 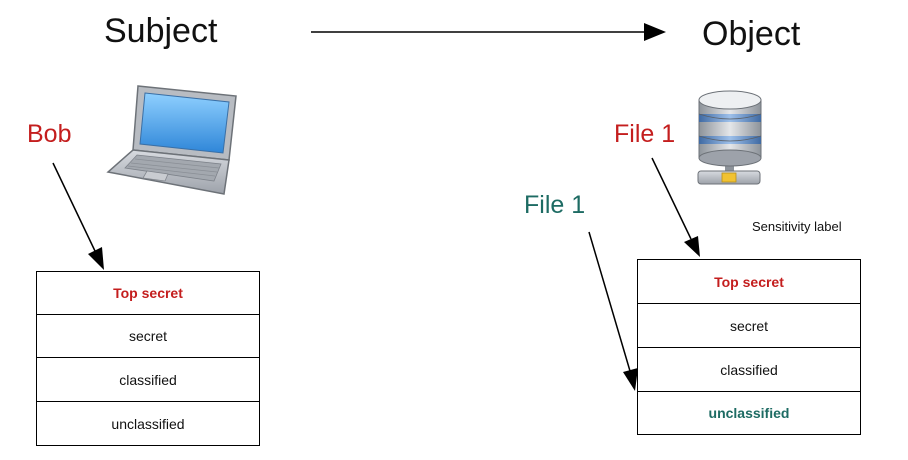 I want to click on subject-level-classified: classified, so click(x=148, y=379).